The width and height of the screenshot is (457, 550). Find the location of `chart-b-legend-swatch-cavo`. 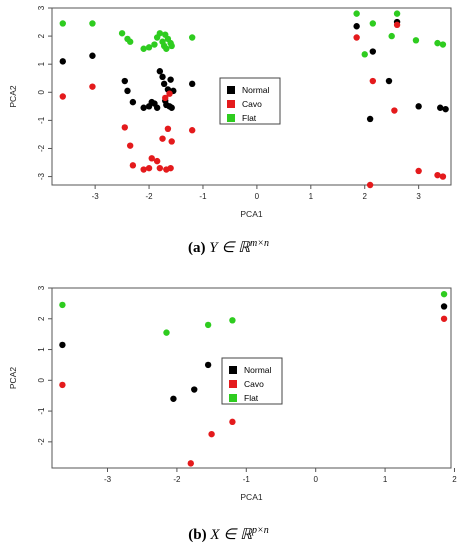

chart-b-legend-swatch-cavo is located at coordinates (233, 384).